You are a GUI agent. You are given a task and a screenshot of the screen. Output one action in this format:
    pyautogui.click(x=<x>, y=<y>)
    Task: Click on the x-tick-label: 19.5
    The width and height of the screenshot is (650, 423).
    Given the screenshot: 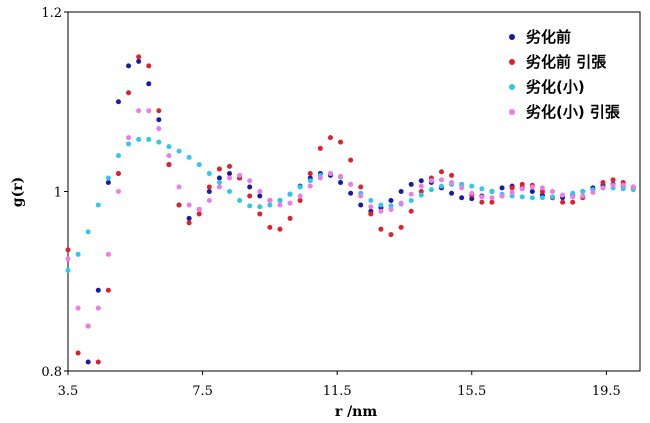 What is the action you would take?
    pyautogui.click(x=606, y=391)
    